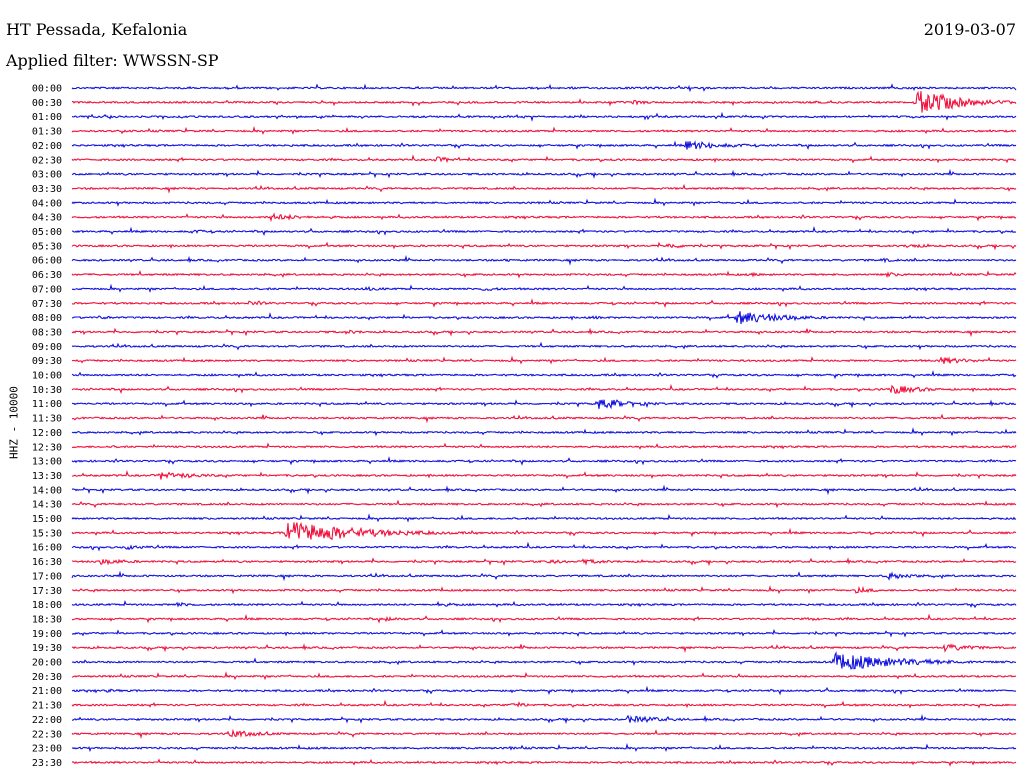 The image size is (1024, 780). I want to click on row-time-label: 17:30, so click(47, 591).